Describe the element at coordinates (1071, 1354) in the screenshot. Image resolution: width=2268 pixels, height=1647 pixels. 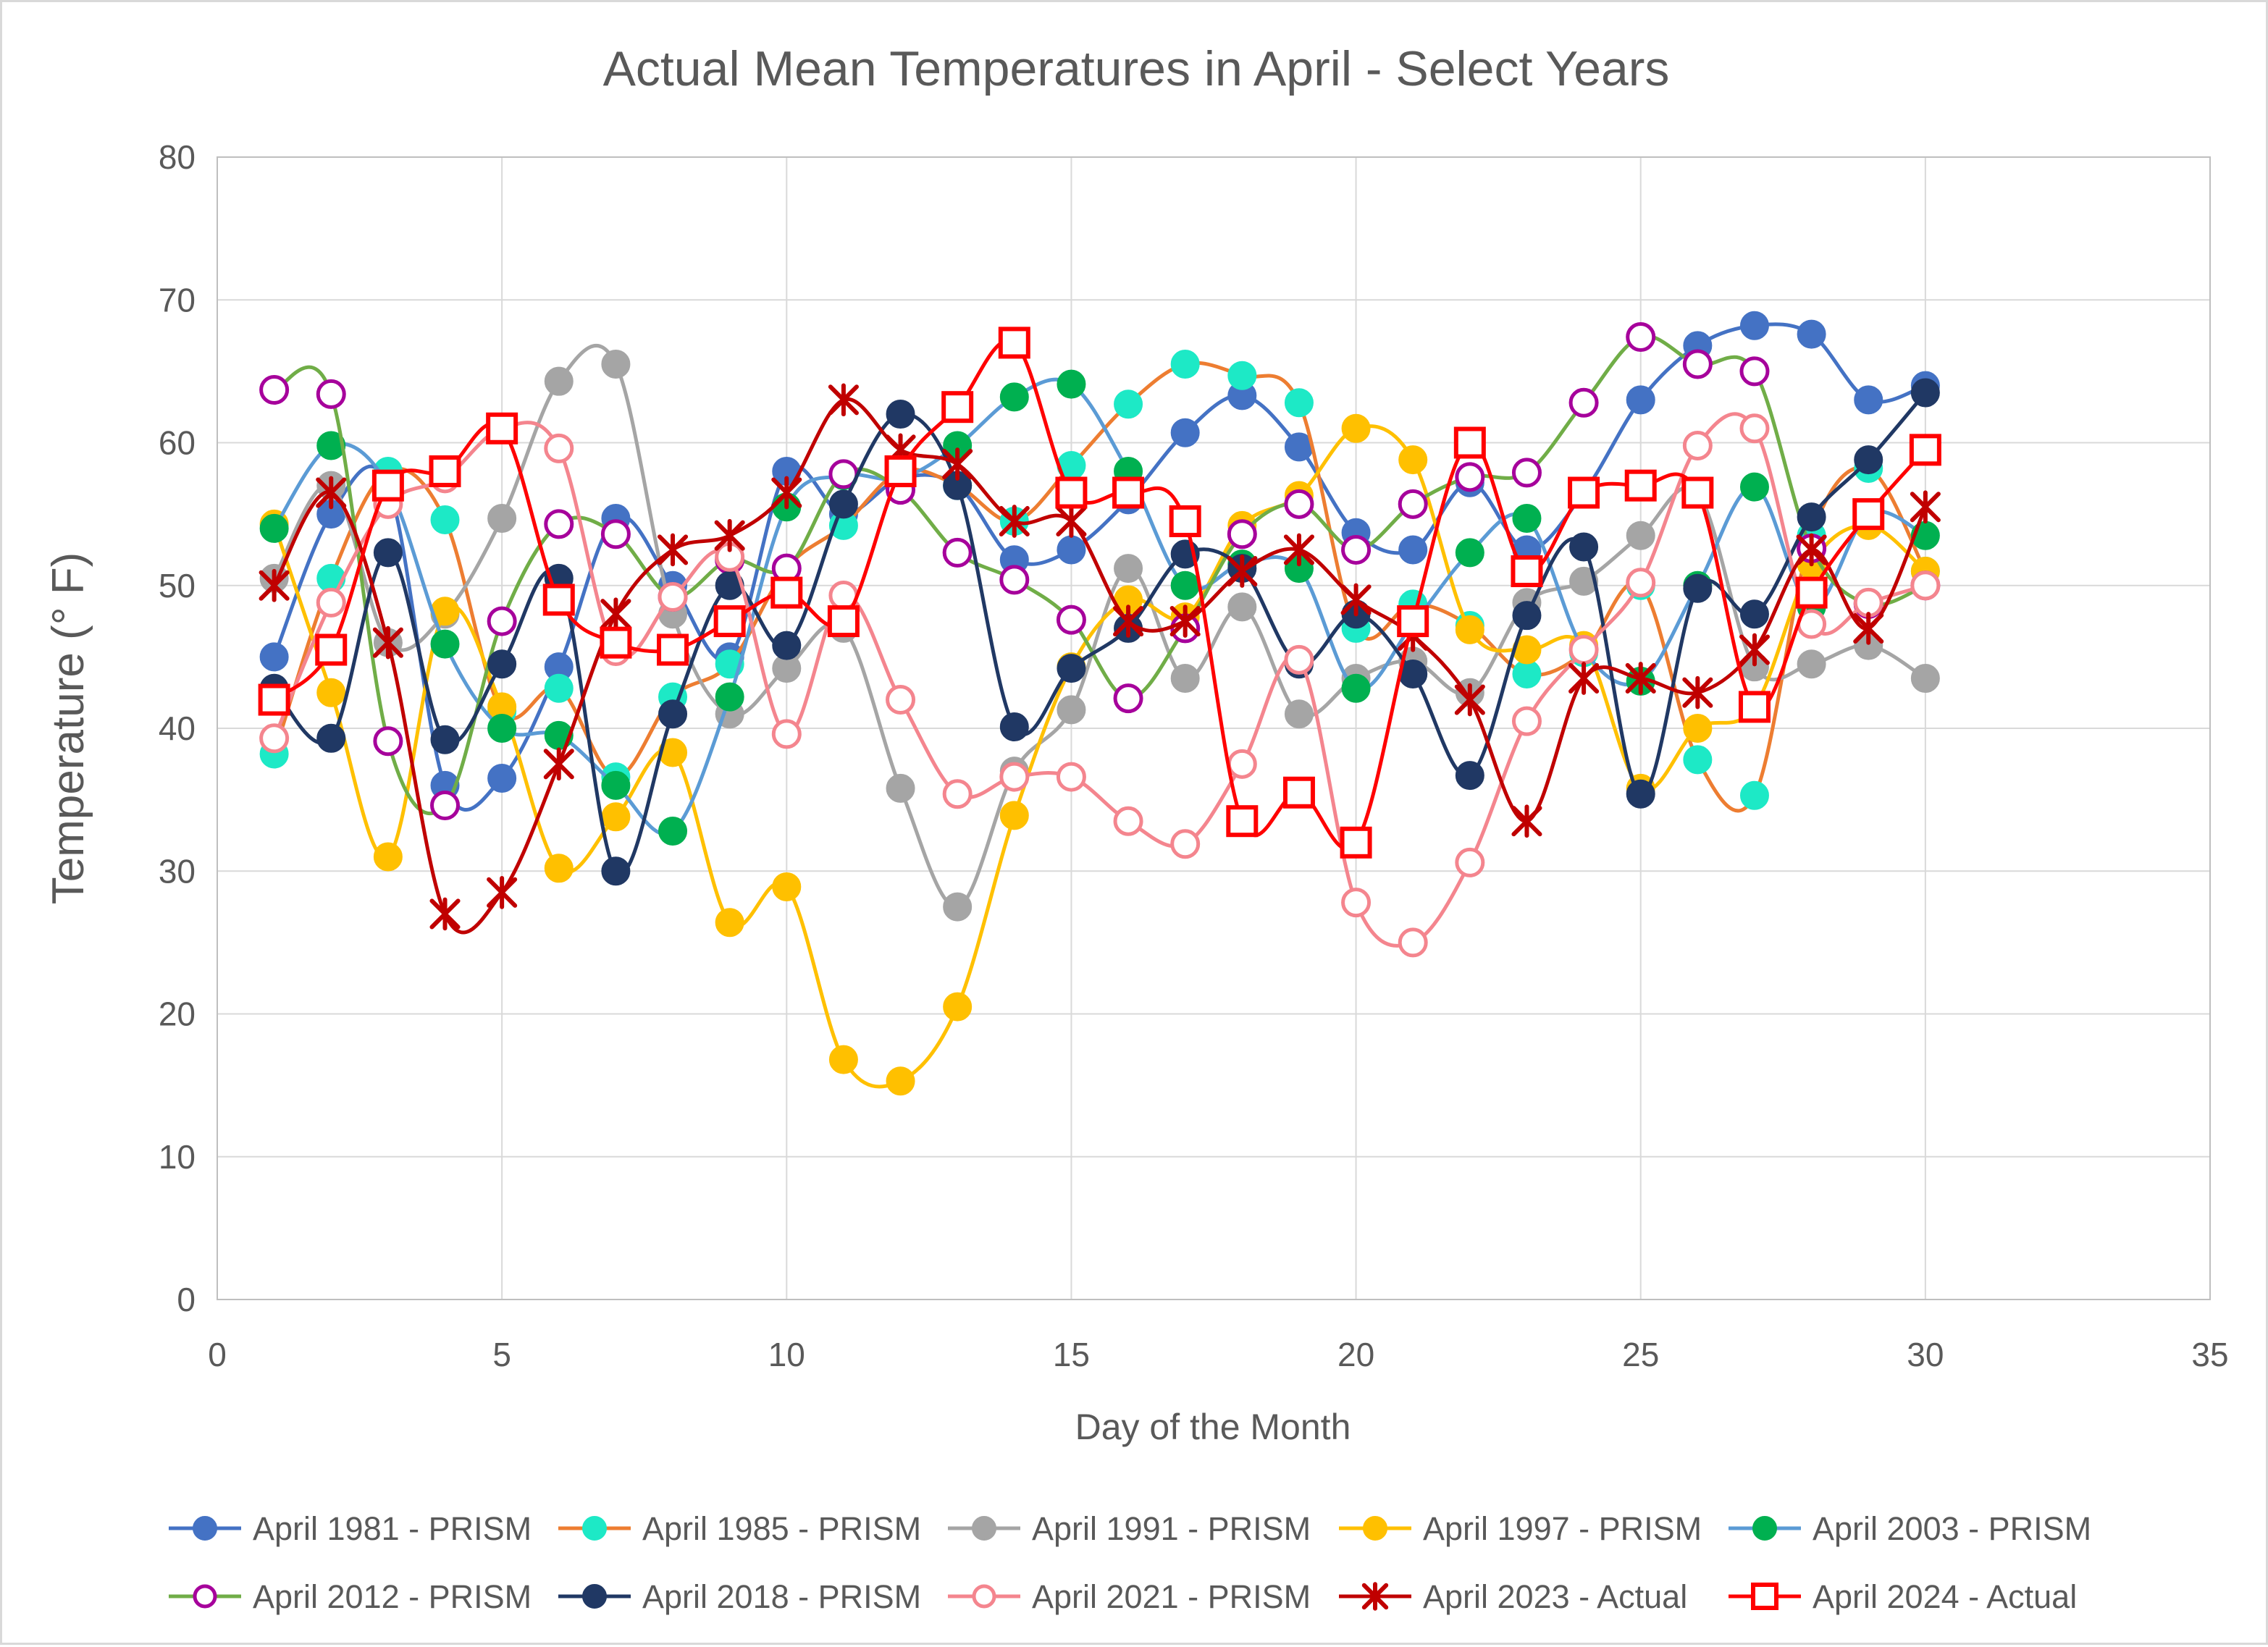
I see `x-tick-label: 15` at that location.